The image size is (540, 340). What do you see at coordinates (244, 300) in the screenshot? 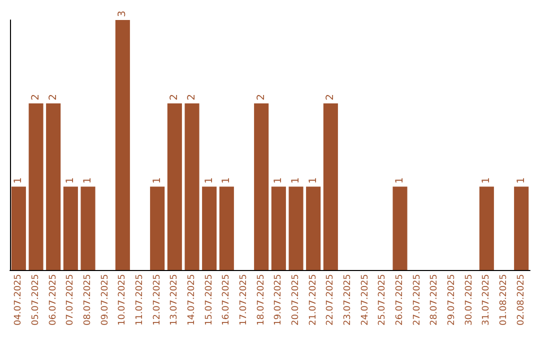
I see `x-tick-label: 17.07.2025` at bounding box center [244, 300].